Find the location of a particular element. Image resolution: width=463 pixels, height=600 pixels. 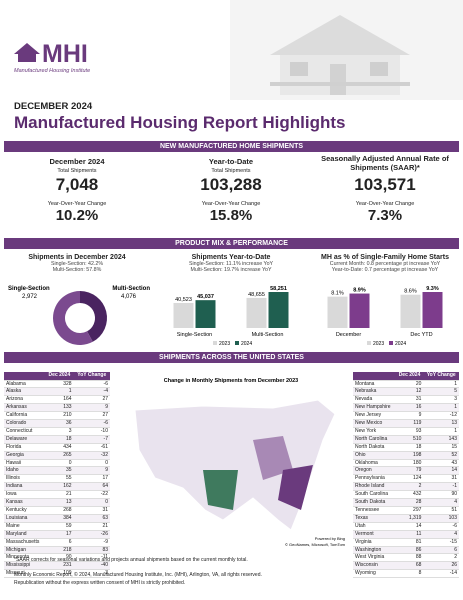

table-cell: 297 is located at coordinates (409, 510).